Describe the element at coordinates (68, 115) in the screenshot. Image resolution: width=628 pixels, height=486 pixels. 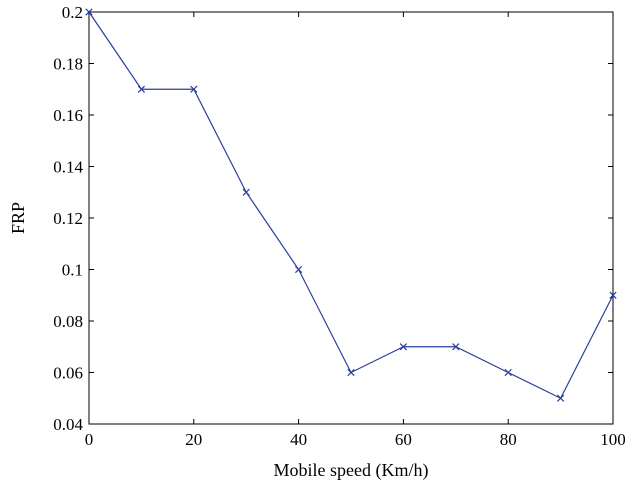
I see `y-tick-label: 0.16` at that location.